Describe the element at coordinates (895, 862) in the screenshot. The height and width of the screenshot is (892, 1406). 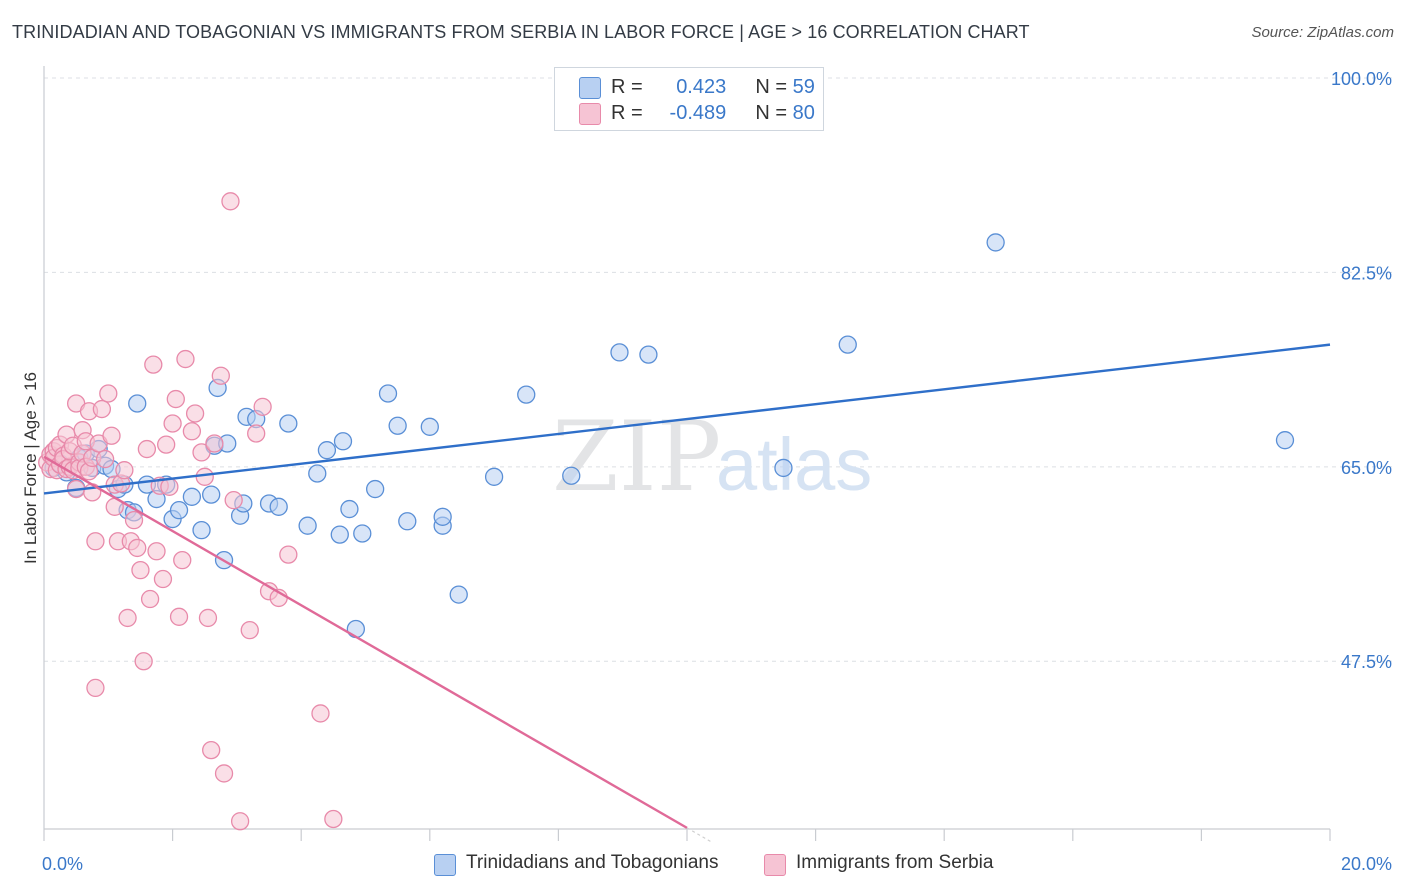
I see `bottom-legend-label: Immigrants from Serbia` at that location.